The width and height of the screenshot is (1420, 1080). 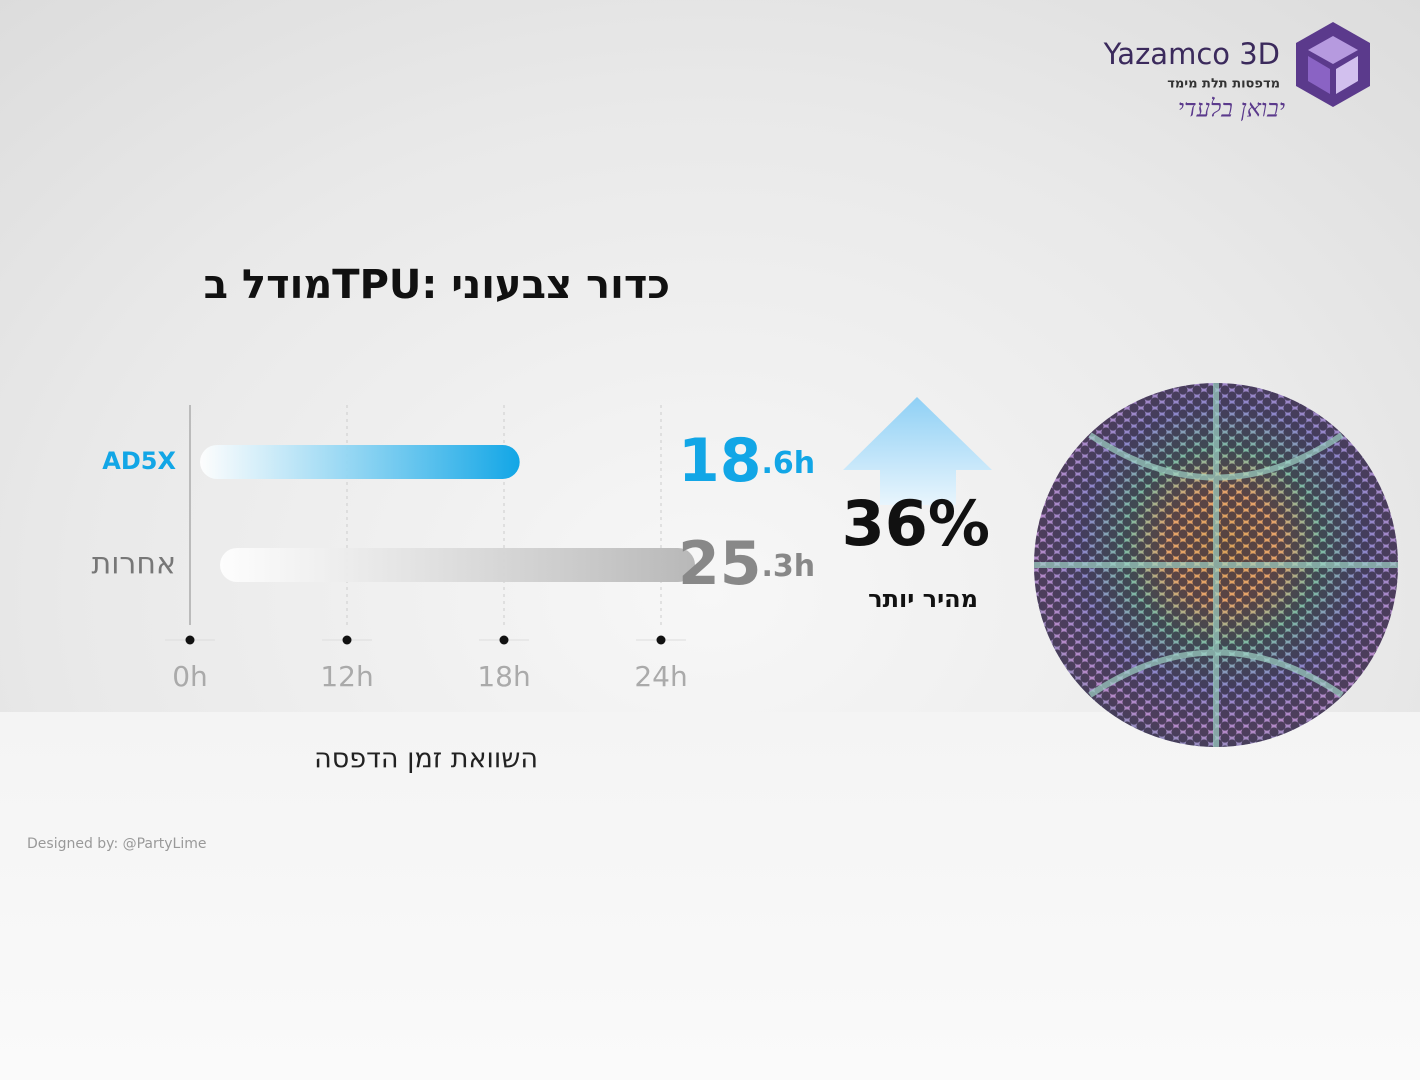 What do you see at coordinates (1191, 54) in the screenshot?
I see `brand-name: Yazamco 3D` at bounding box center [1191, 54].